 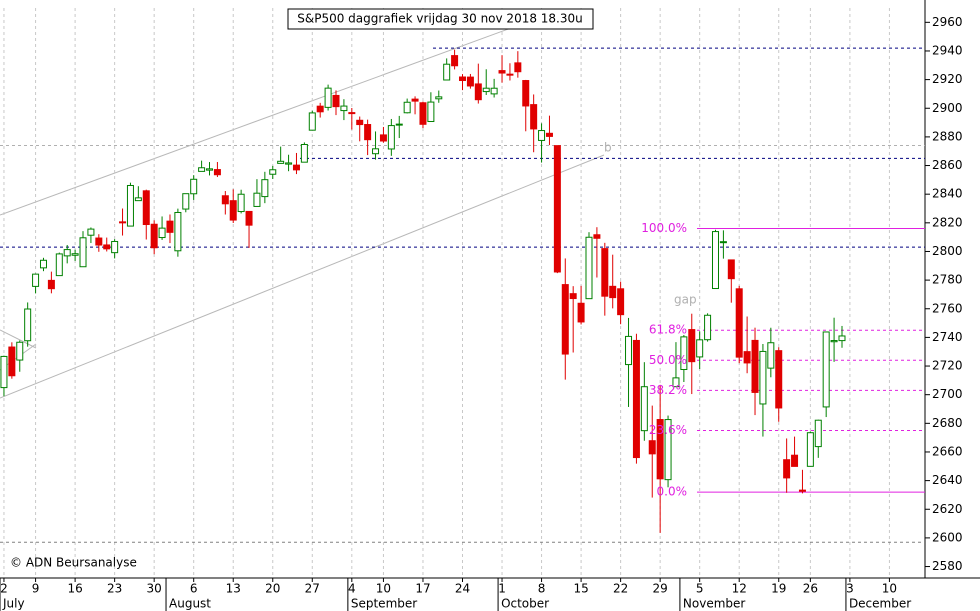 I want to click on y-tick-label: 2740, so click(x=947, y=337).